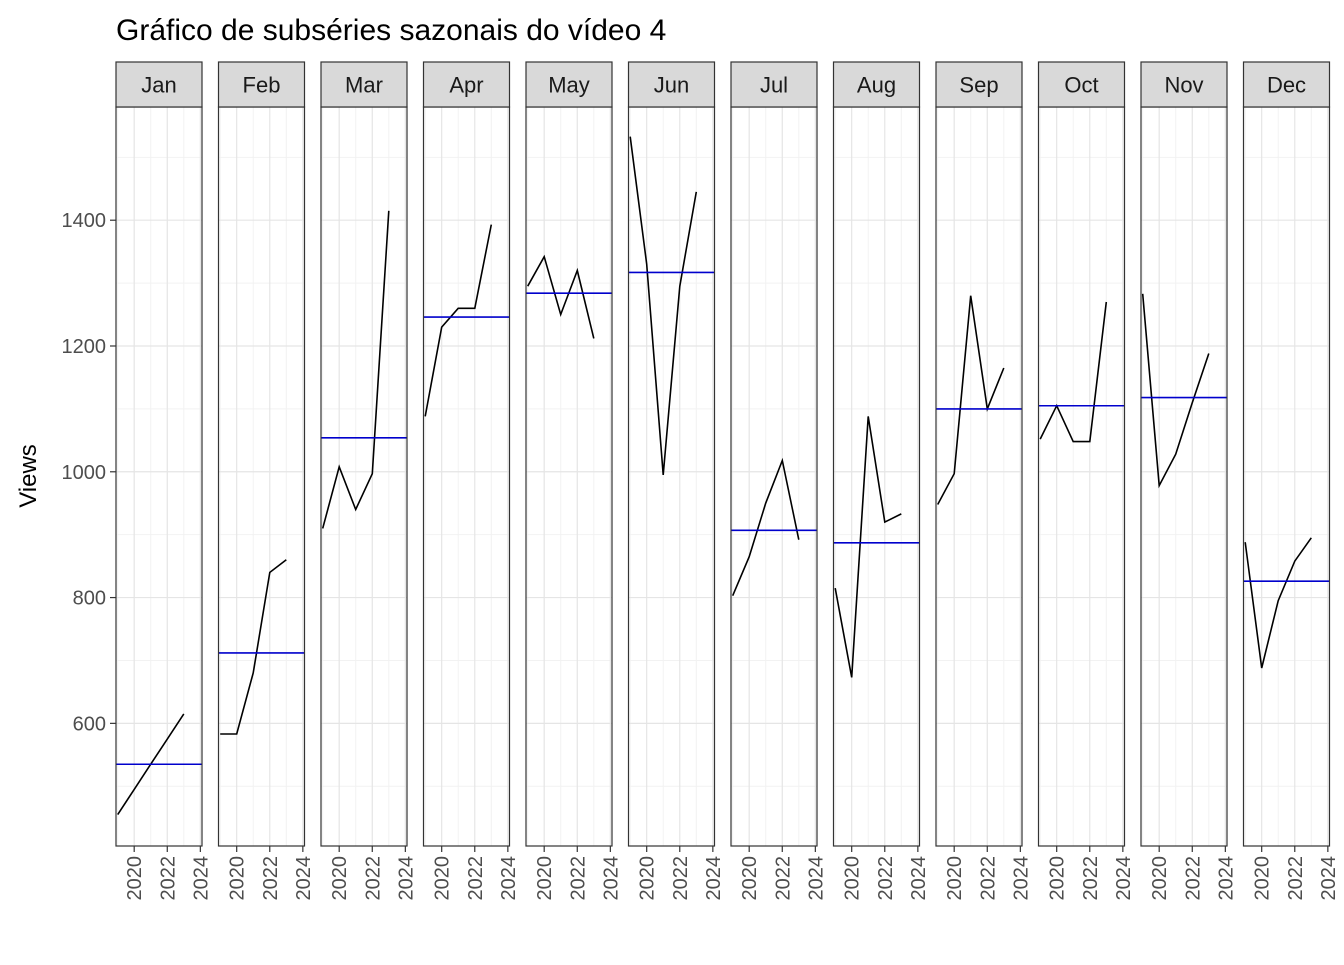 The width and height of the screenshot is (1344, 965). Describe the element at coordinates (1175, 391) in the screenshot. I see `series-line-nov` at that location.